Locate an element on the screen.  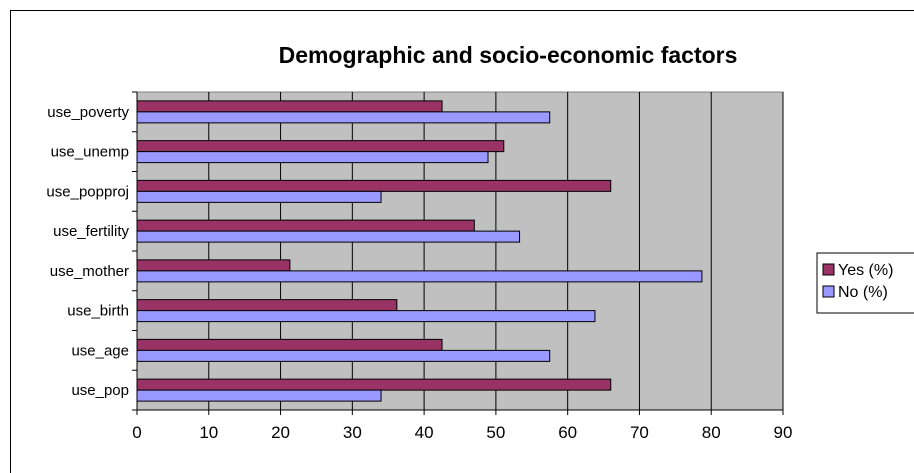
x-tick-label: 80 is located at coordinates (711, 432).